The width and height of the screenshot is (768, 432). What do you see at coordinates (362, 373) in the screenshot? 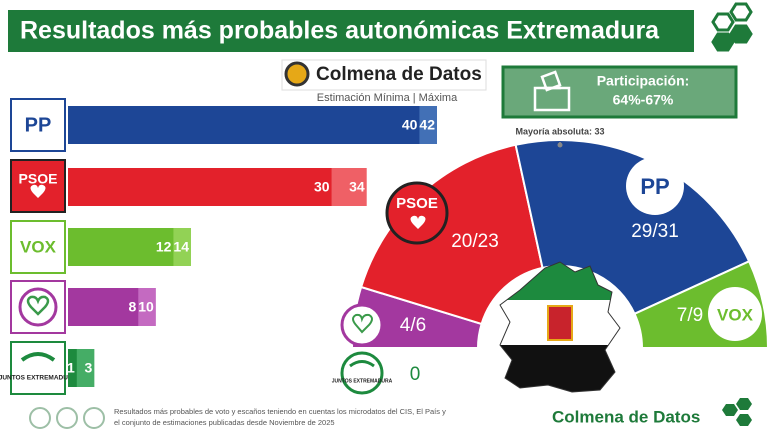
I see `logo-juntos-circle` at bounding box center [362, 373].